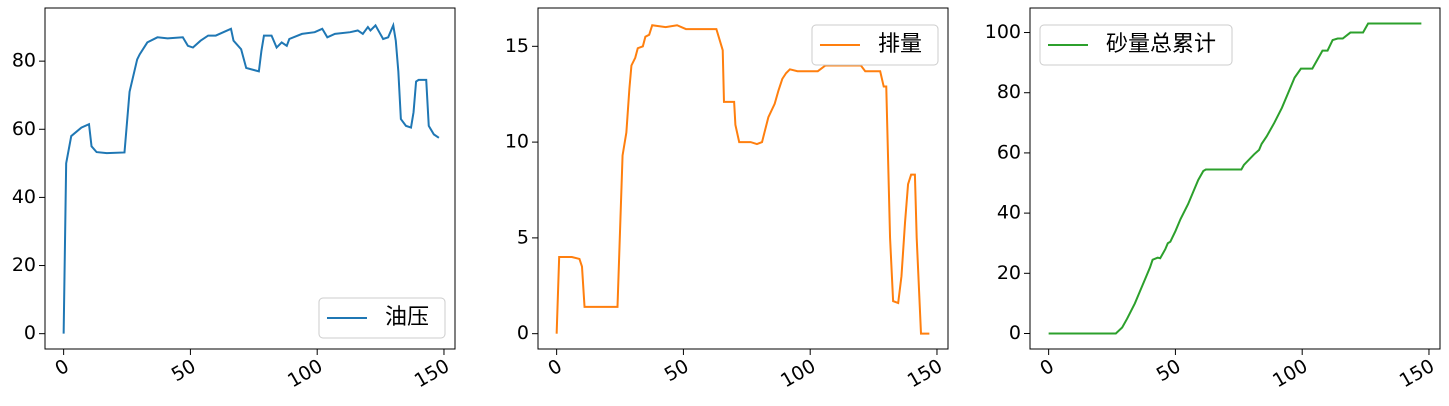 The image size is (1449, 406). What do you see at coordinates (523, 237) in the screenshot?
I see `y-tick-label: 5` at bounding box center [523, 237].